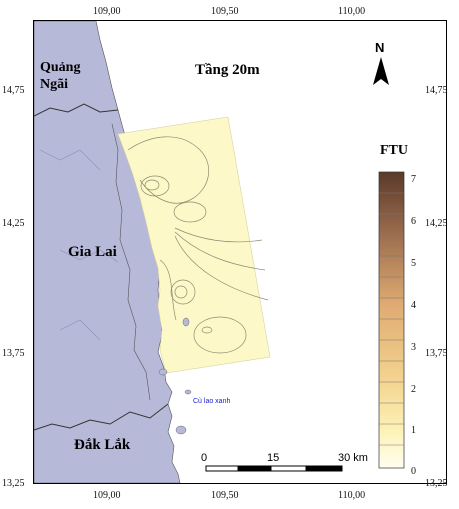  What do you see at coordinates (413, 347) in the screenshot?
I see `legend-value-3: 3` at bounding box center [413, 347].